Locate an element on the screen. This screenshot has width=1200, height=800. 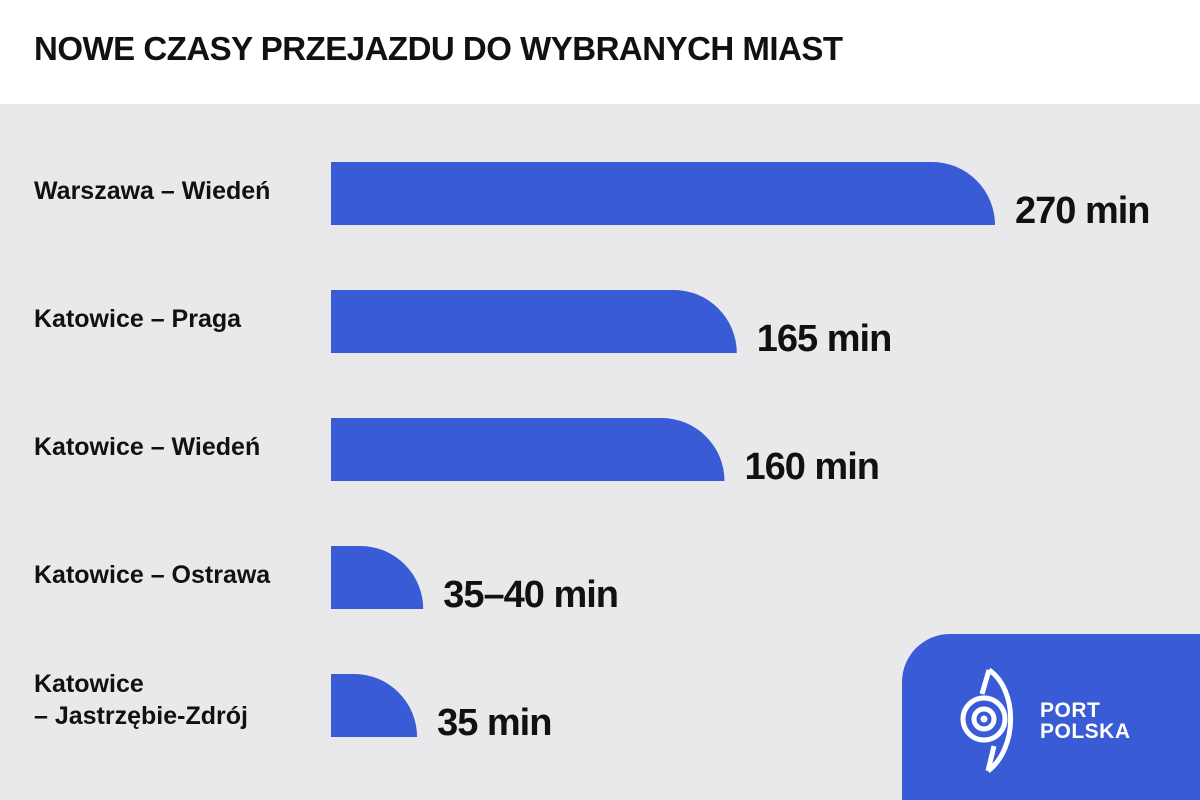
category-label: Warszawa – Wiedeń is located at coordinates (152, 191).